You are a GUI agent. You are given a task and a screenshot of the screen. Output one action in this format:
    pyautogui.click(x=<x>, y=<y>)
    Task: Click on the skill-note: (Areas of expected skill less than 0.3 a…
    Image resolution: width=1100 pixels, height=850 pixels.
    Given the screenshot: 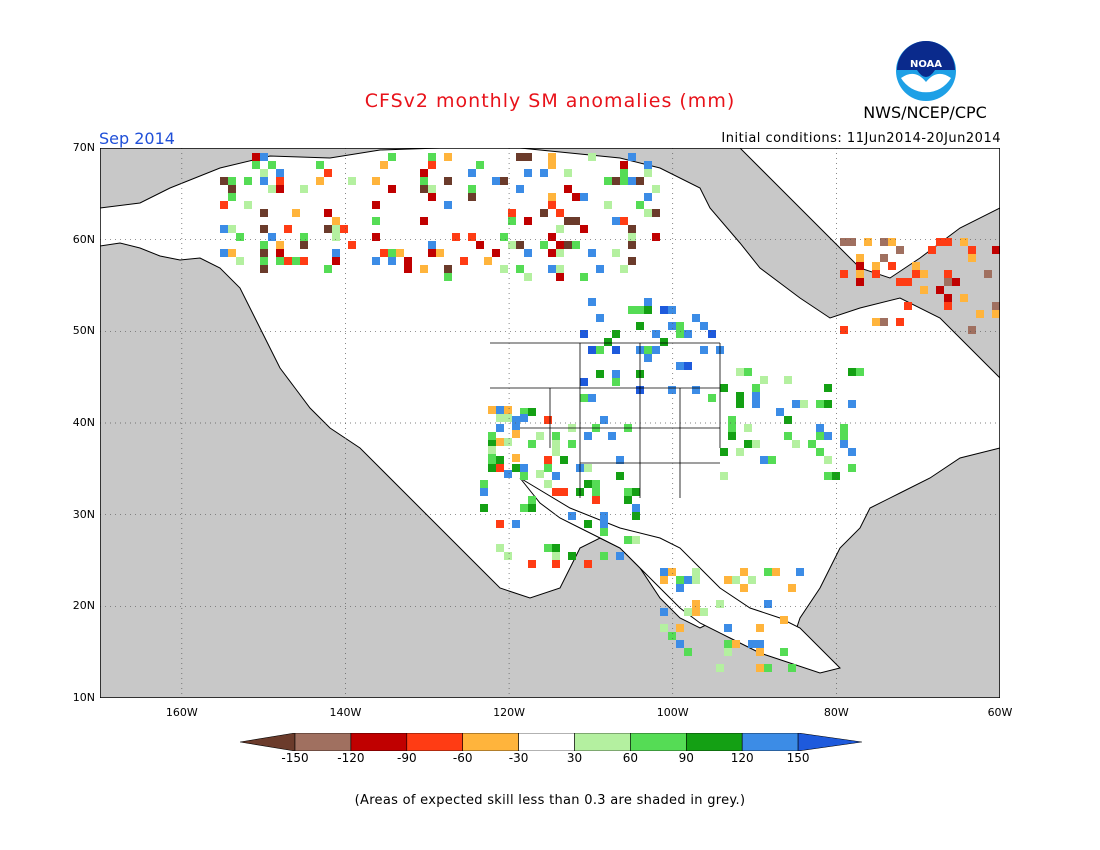 What is the action you would take?
    pyautogui.click(x=550, y=800)
    